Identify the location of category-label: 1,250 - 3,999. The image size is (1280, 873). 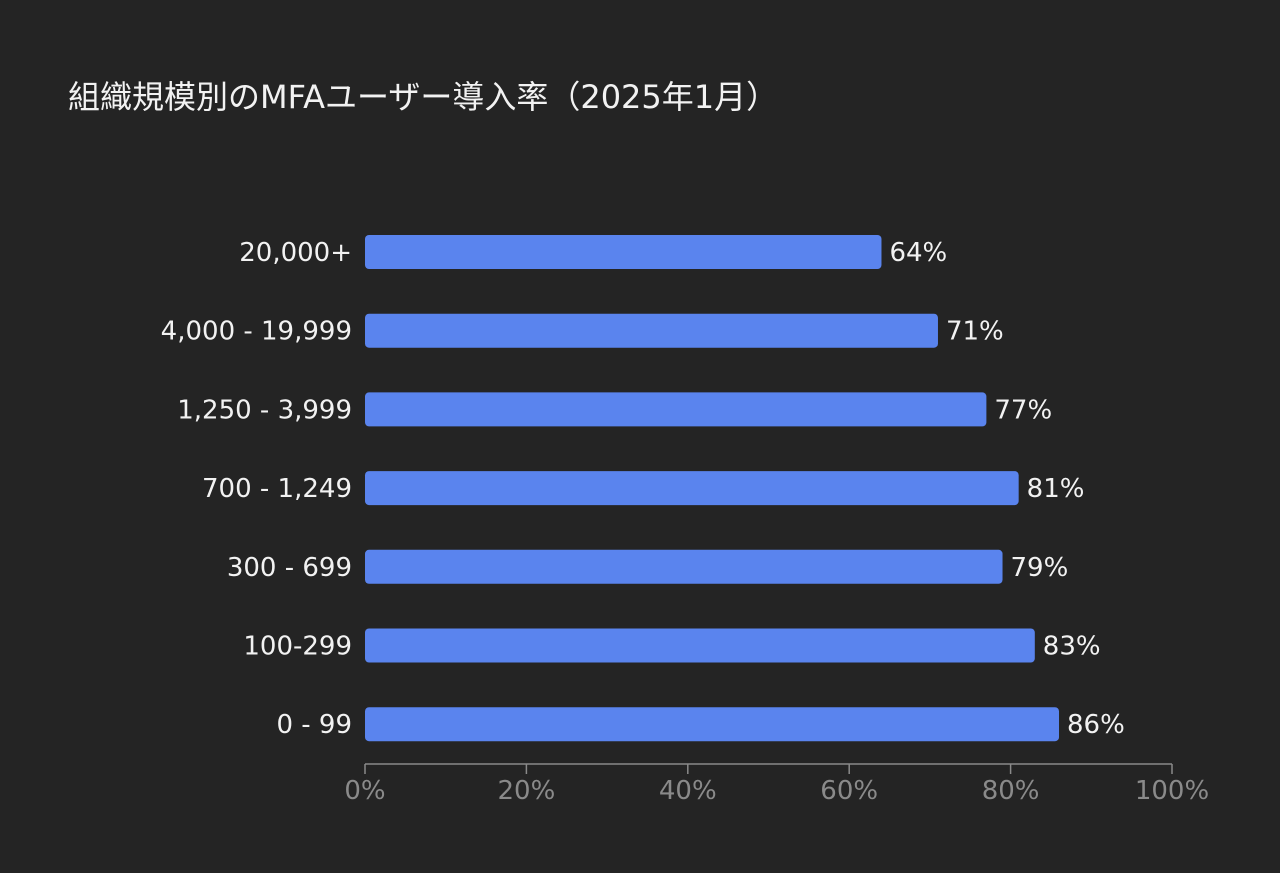
(264, 410).